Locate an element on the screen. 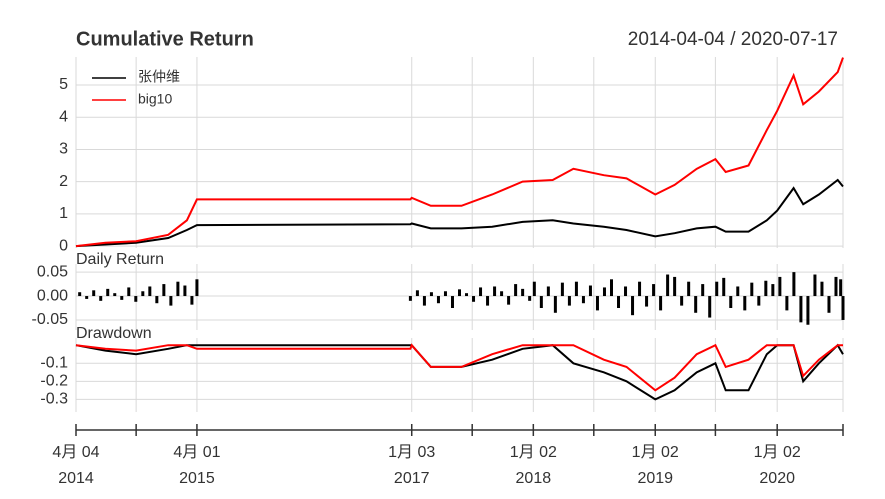 This screenshot has width=885, height=499. legend-label: big10 is located at coordinates (155, 99).